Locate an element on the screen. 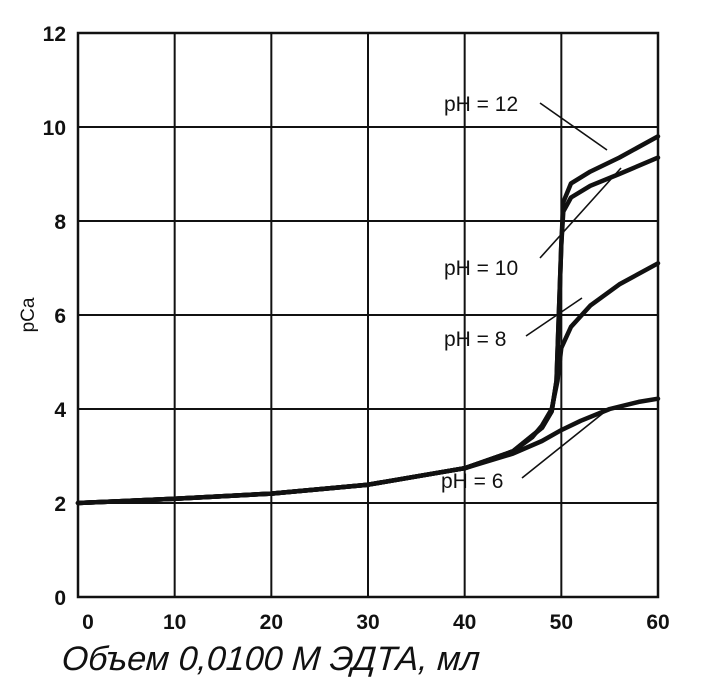 Image resolution: width=717 pixels, height=698 pixels. y-tick-label: 4 is located at coordinates (60, 410).